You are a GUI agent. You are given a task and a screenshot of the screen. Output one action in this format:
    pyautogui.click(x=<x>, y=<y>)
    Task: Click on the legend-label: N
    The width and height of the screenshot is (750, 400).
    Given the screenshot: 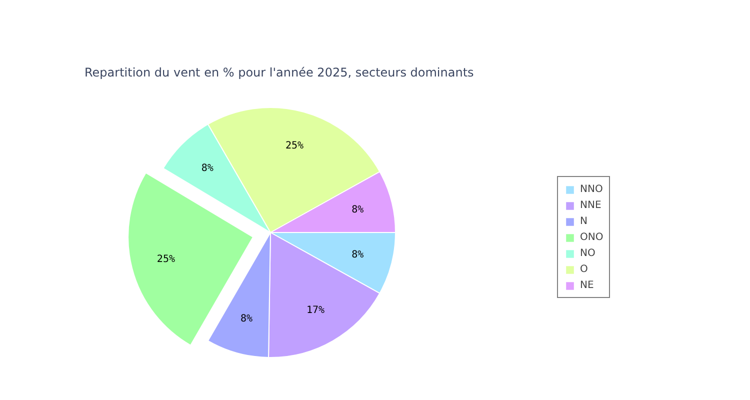 What is the action you would take?
    pyautogui.click(x=584, y=221)
    